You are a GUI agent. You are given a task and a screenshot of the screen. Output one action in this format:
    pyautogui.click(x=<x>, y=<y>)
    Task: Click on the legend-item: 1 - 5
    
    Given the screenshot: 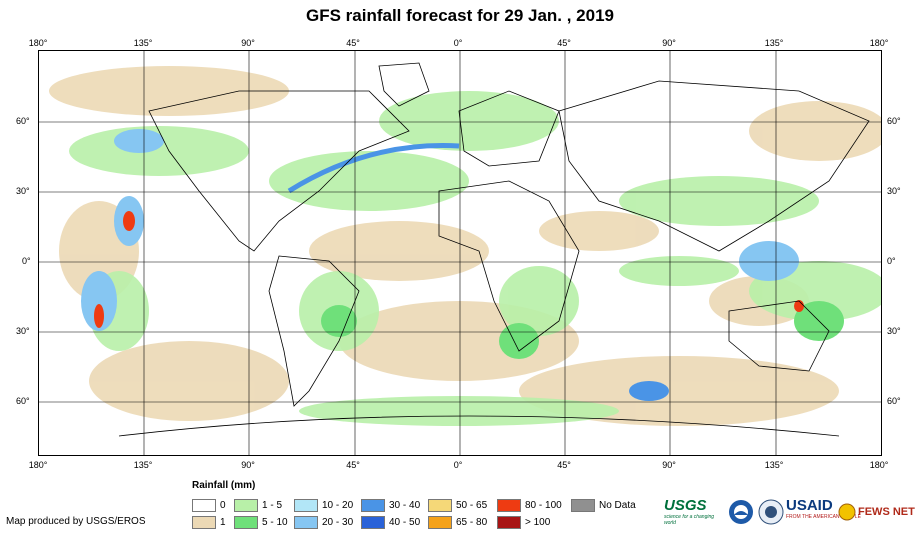 What is the action you would take?
    pyautogui.click(x=258, y=505)
    